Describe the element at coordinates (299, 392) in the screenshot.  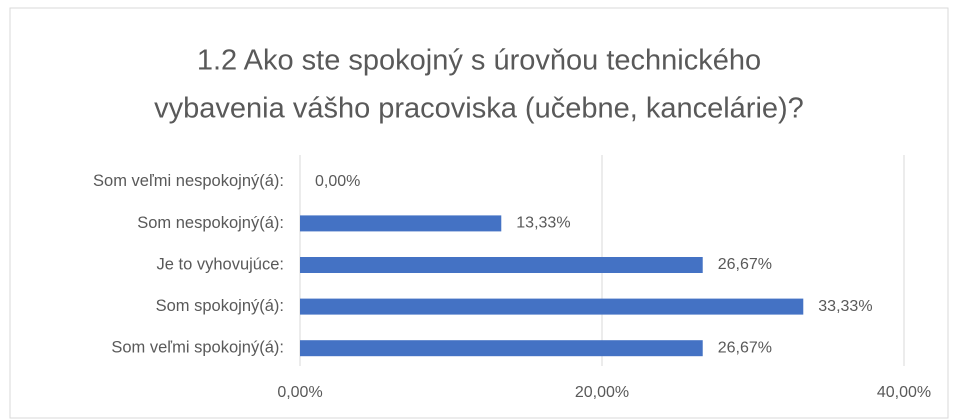
I see `x-tick-label: 0,00%` at that location.